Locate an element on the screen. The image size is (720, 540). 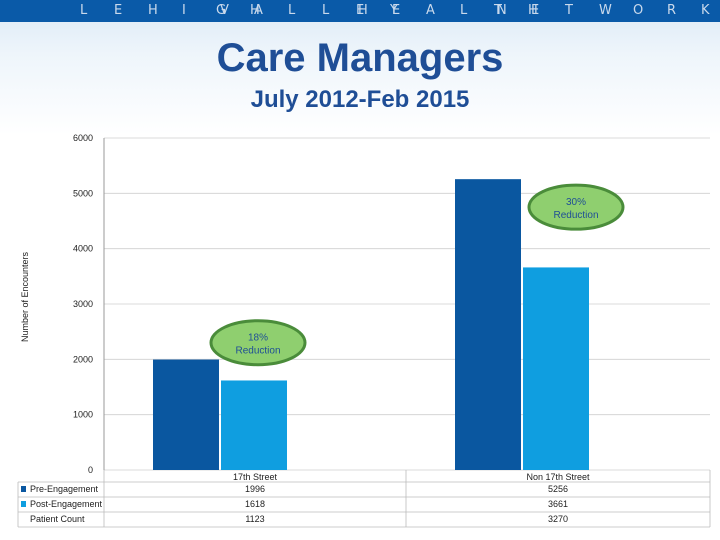
table-cell: 3270 is located at coordinates (558, 519).